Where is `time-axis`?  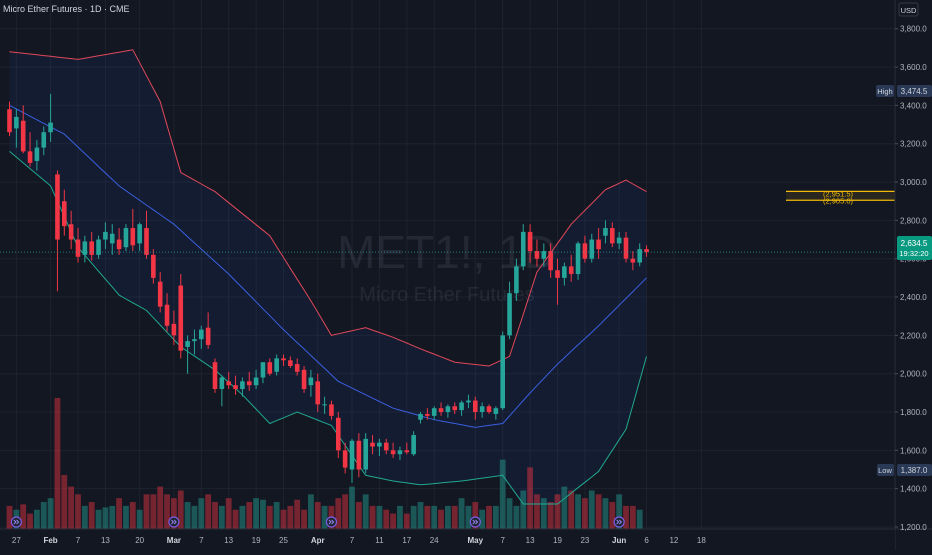 time-axis is located at coordinates (447, 539).